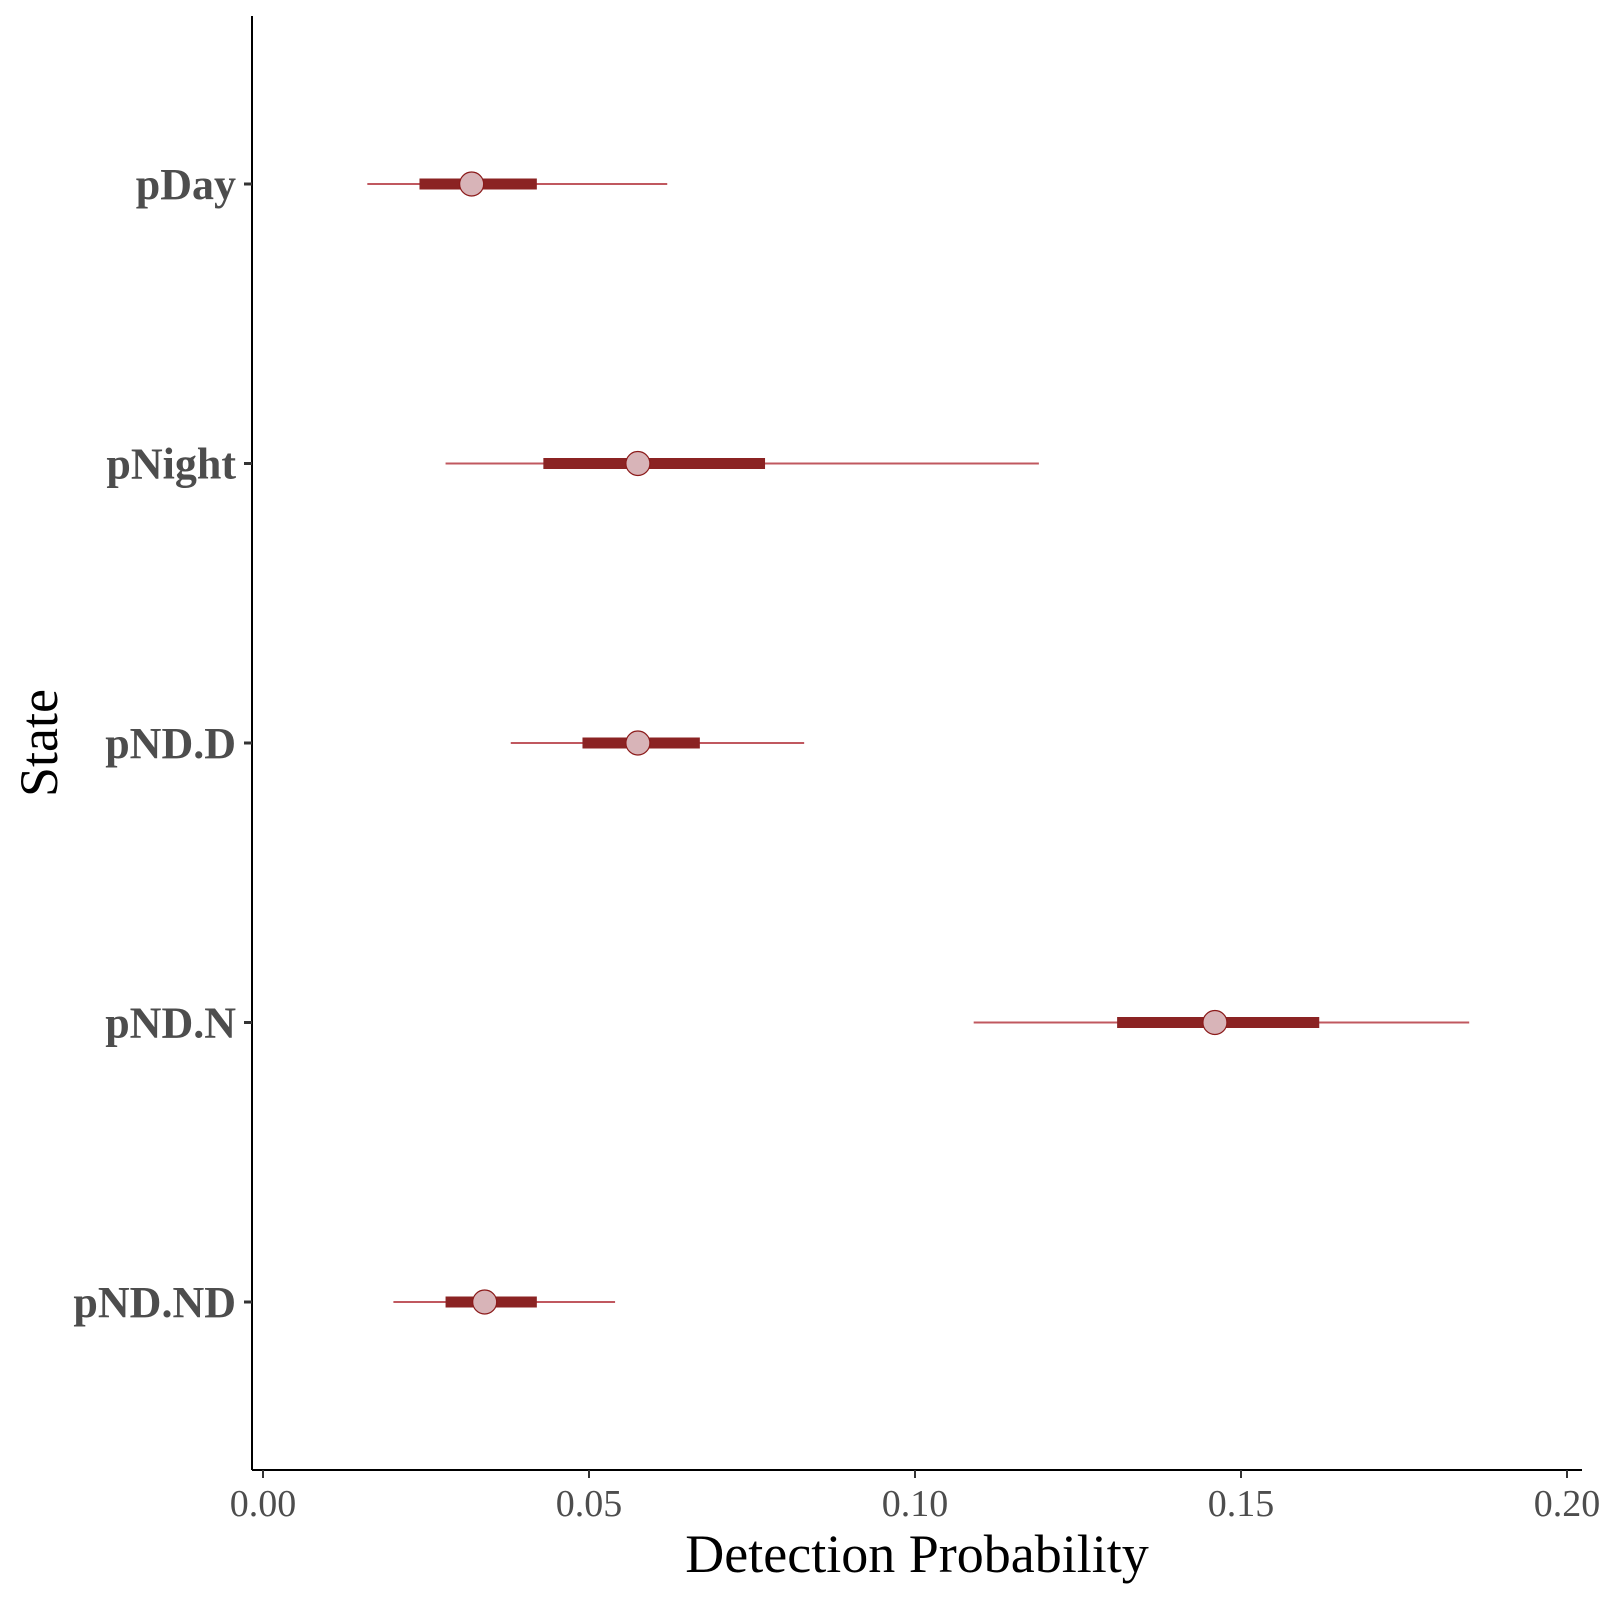  I want to click on x-axis-title: Detection Probability, so click(916, 1554).